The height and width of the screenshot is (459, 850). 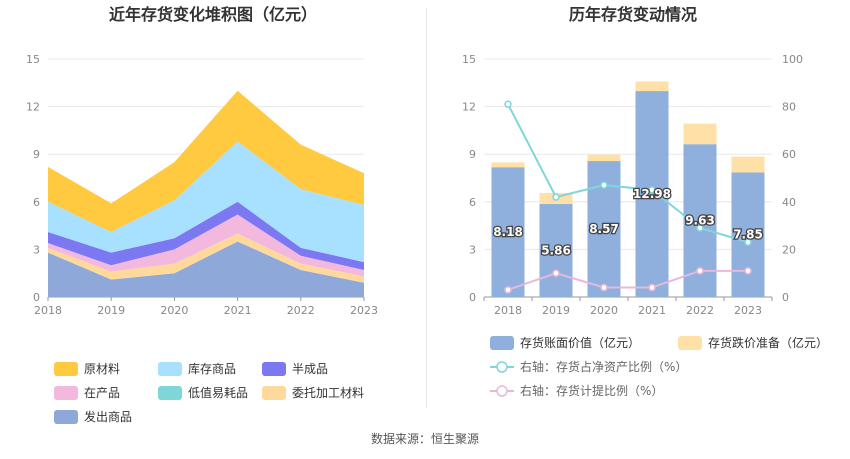 I want to click on chart-title: 近年存货变化堆积图（亿元）, so click(x=213, y=14).